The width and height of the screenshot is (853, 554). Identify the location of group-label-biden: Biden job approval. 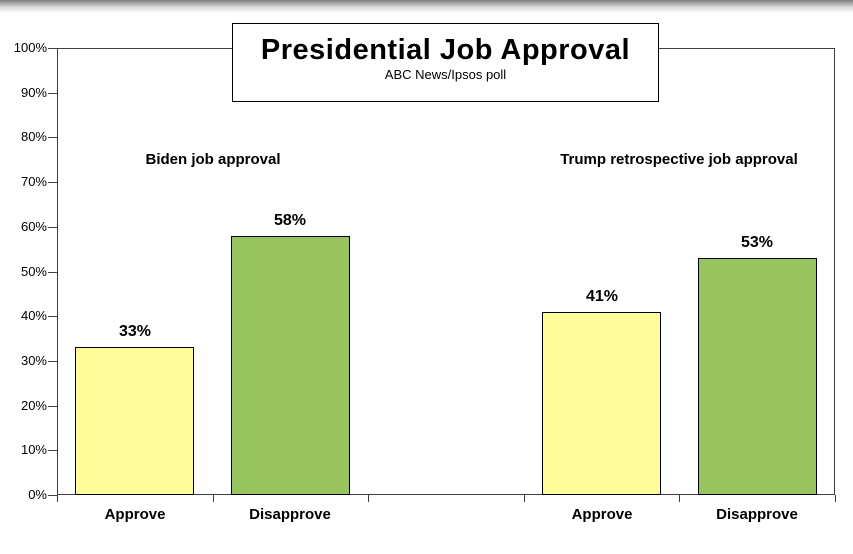
(213, 159).